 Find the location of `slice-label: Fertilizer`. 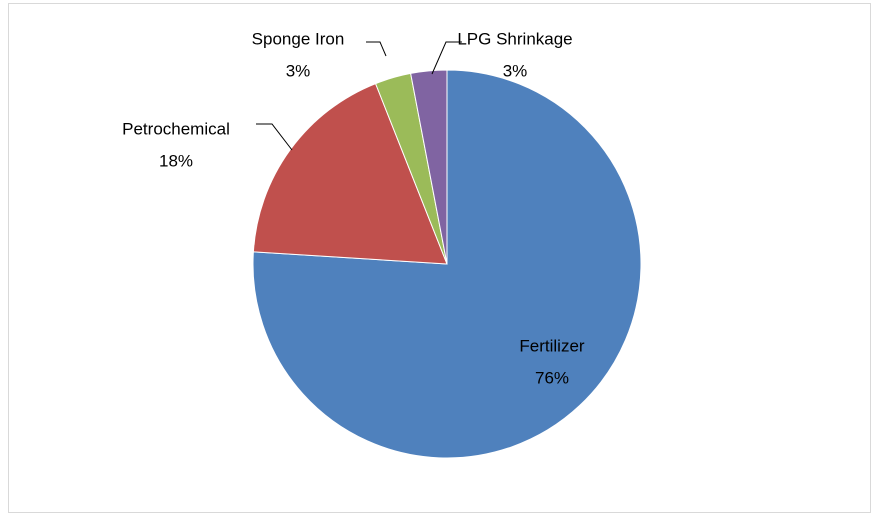

slice-label: Fertilizer is located at coordinates (552, 345).